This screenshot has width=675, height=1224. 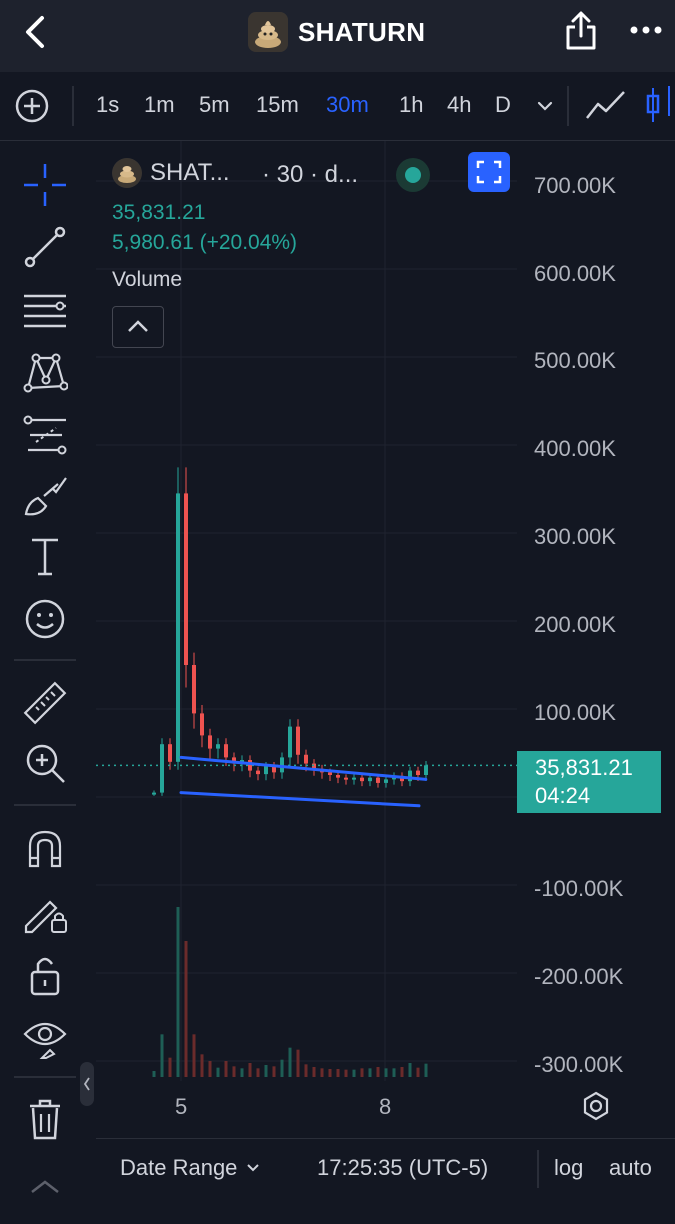 I want to click on y-tick: 200.00K, so click(x=575, y=624).